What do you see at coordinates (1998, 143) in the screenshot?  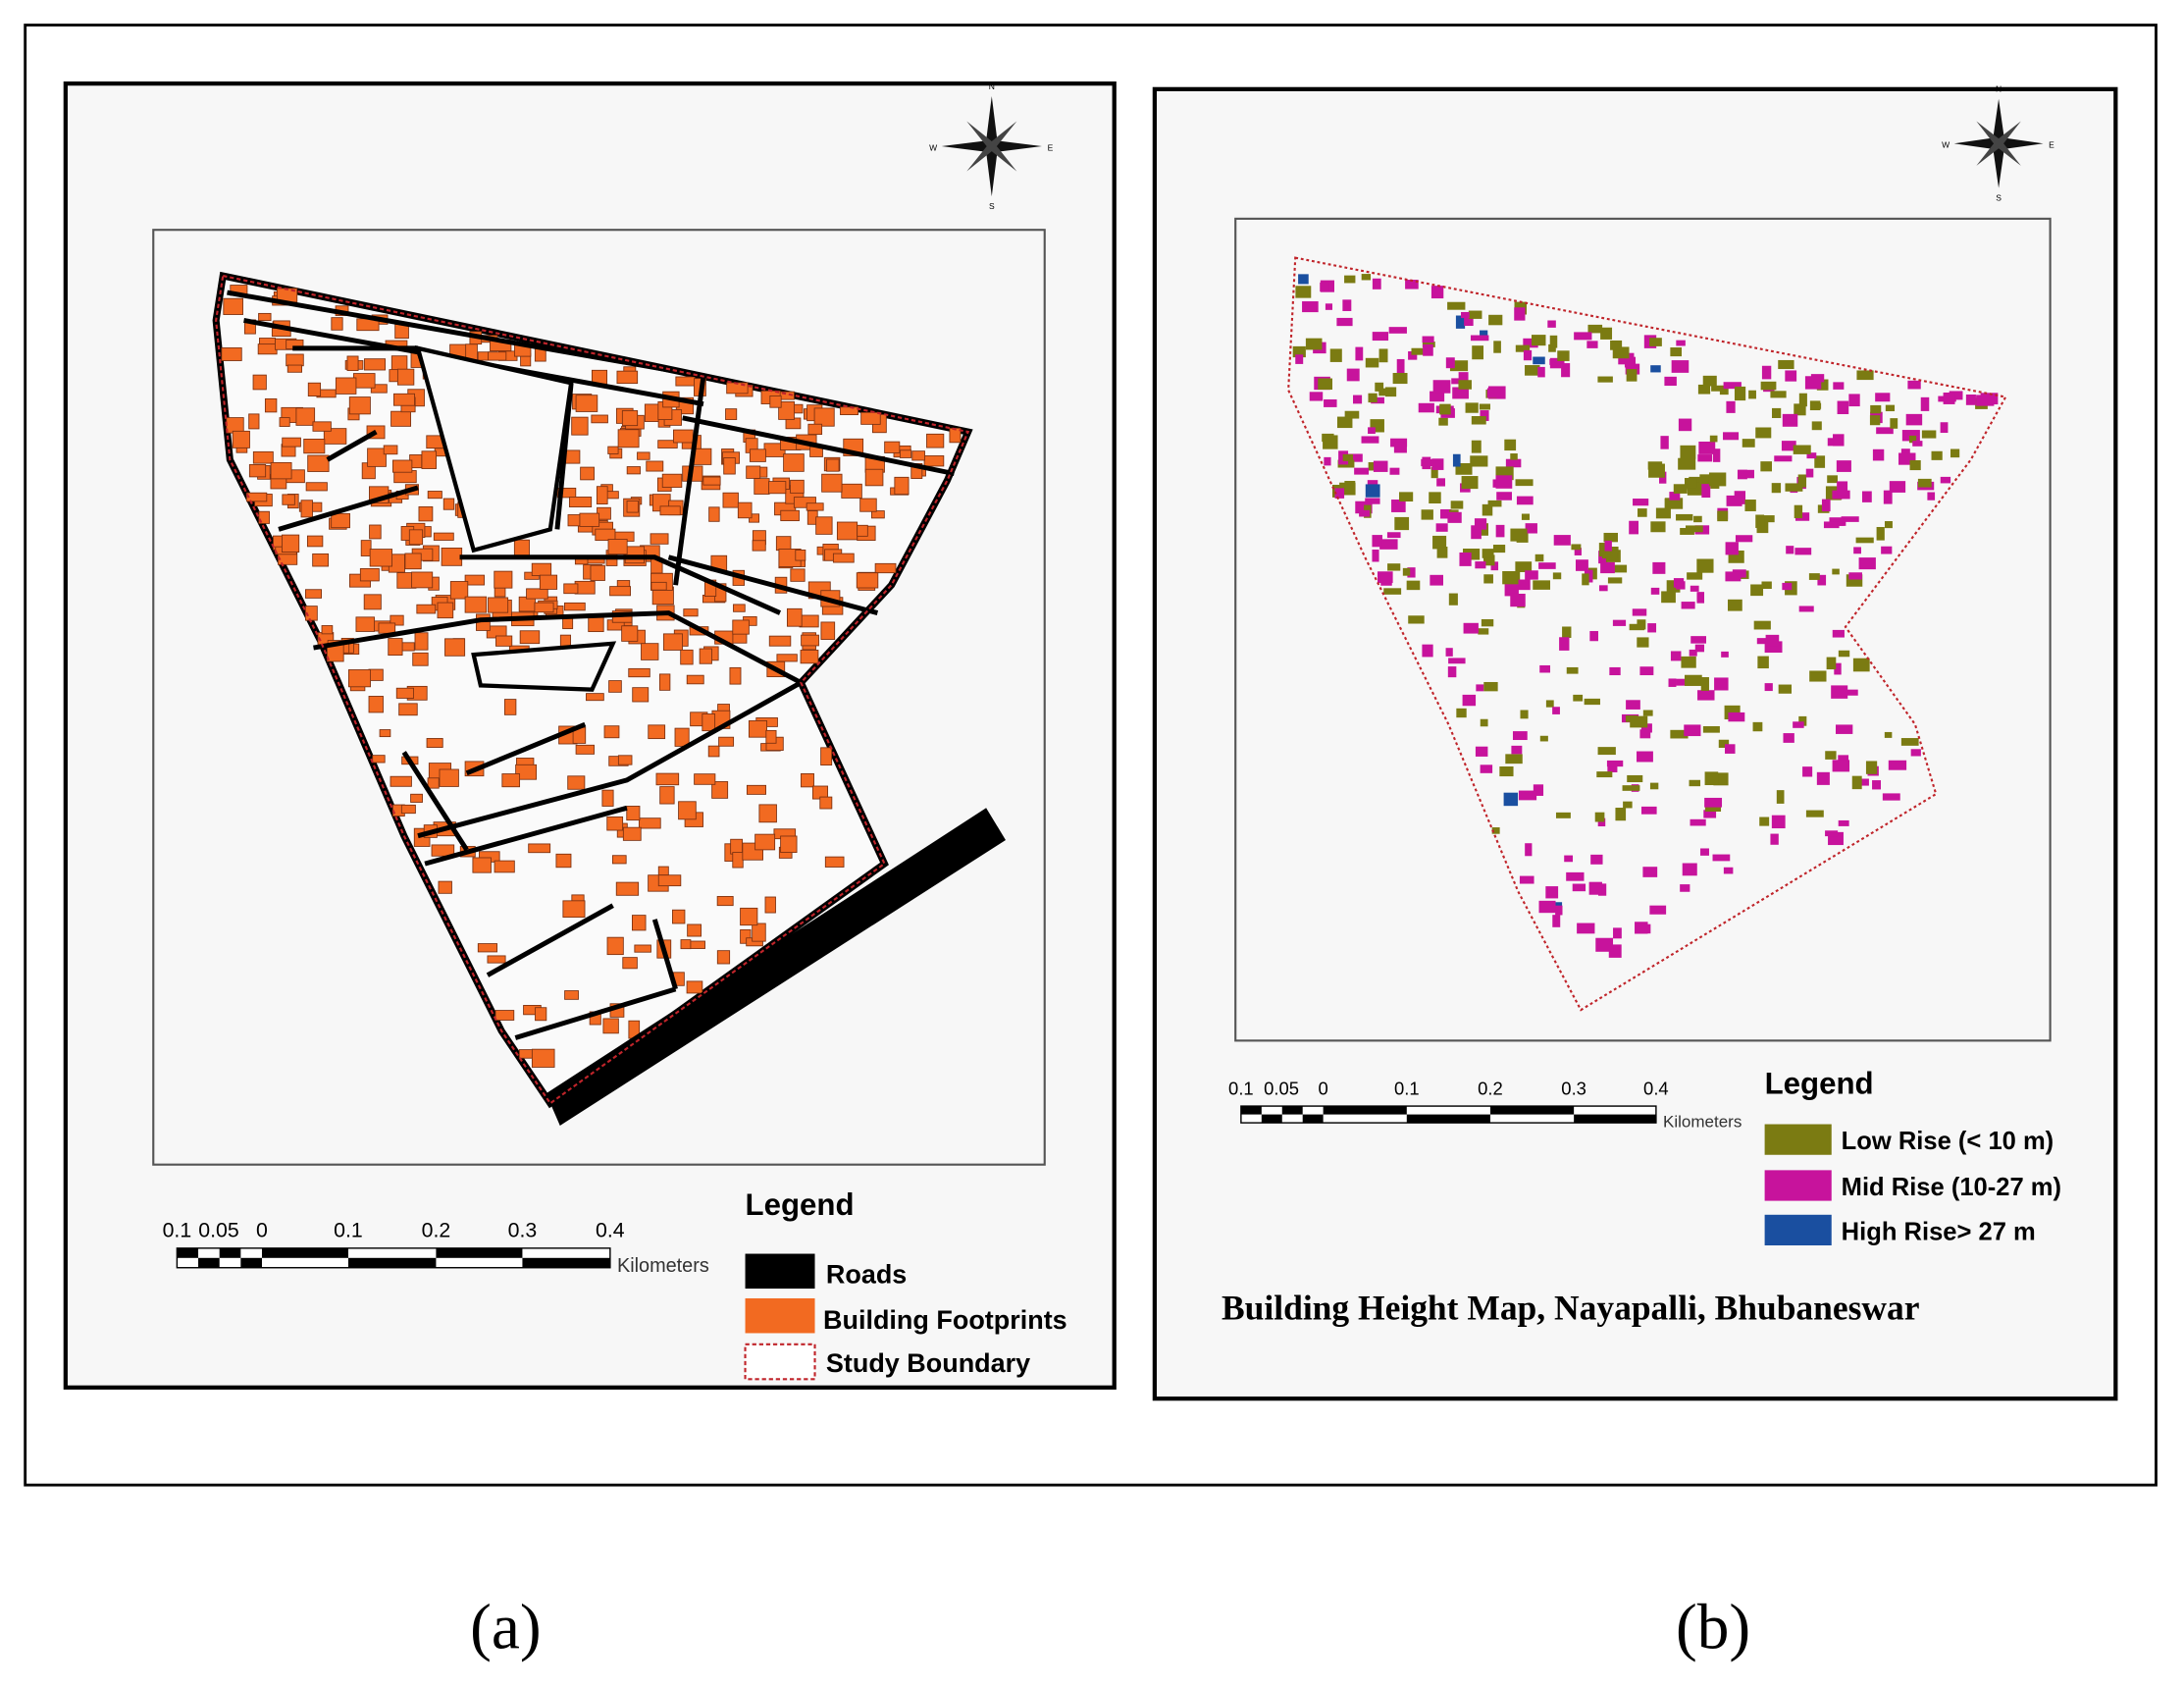 I see `compass-star` at bounding box center [1998, 143].